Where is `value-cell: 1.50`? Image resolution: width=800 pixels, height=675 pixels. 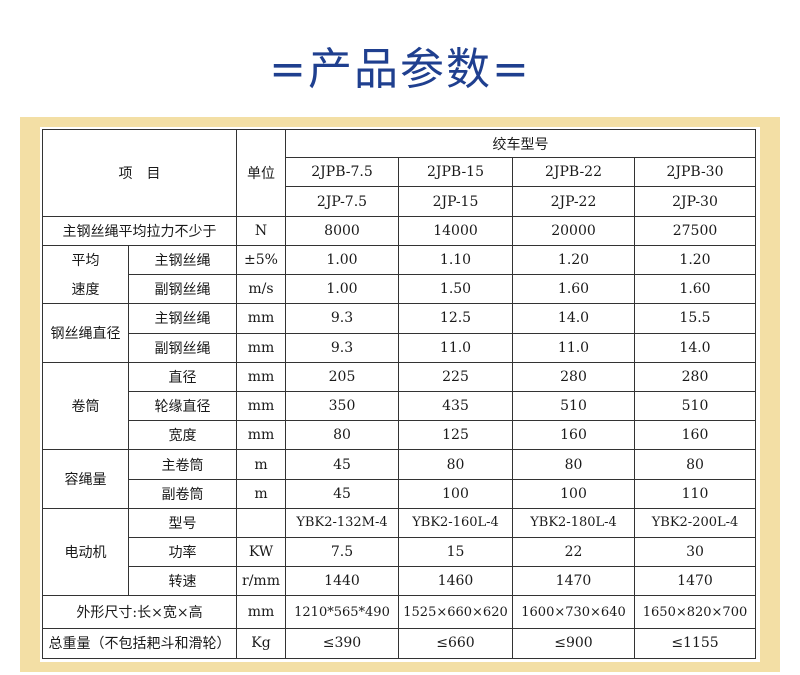
value-cell: 1.50 is located at coordinates (455, 289).